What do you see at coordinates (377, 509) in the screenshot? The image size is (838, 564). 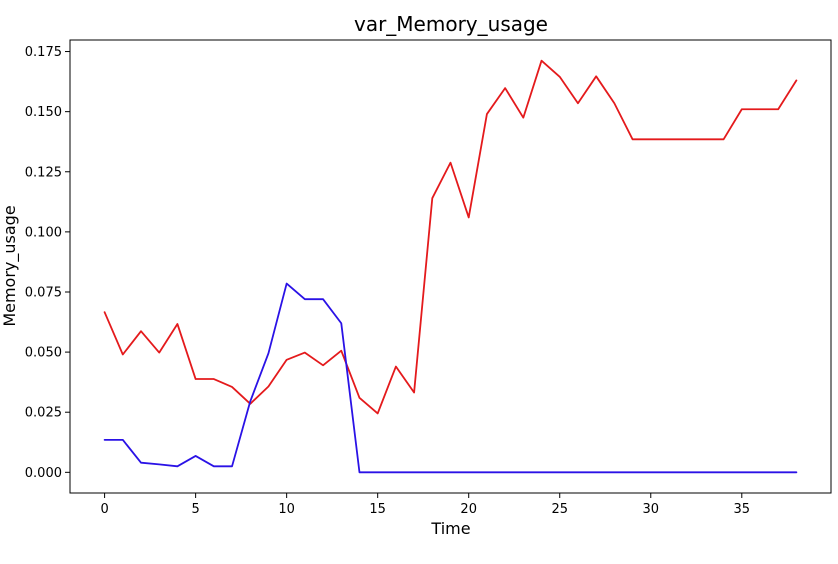 I see `x-tick-label: 15` at bounding box center [377, 509].